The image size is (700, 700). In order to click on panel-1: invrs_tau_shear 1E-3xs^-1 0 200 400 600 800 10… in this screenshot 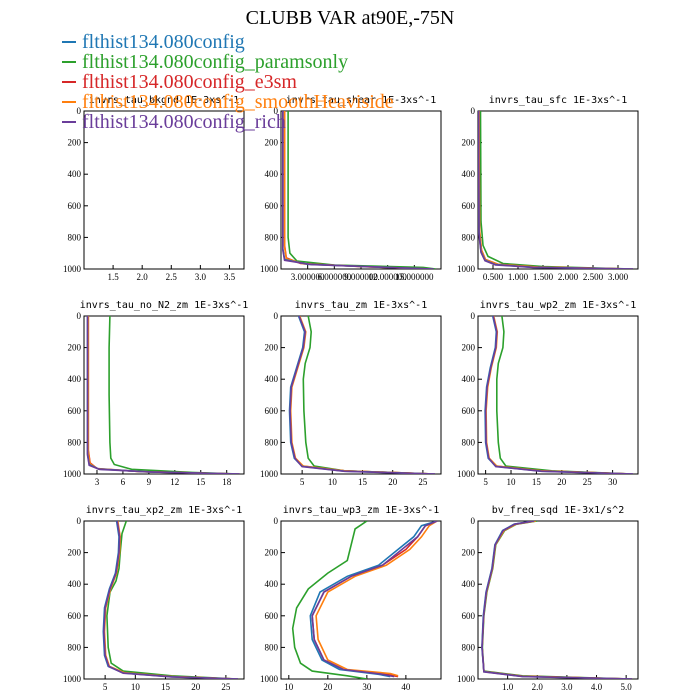, I will do `click(351, 188)`.